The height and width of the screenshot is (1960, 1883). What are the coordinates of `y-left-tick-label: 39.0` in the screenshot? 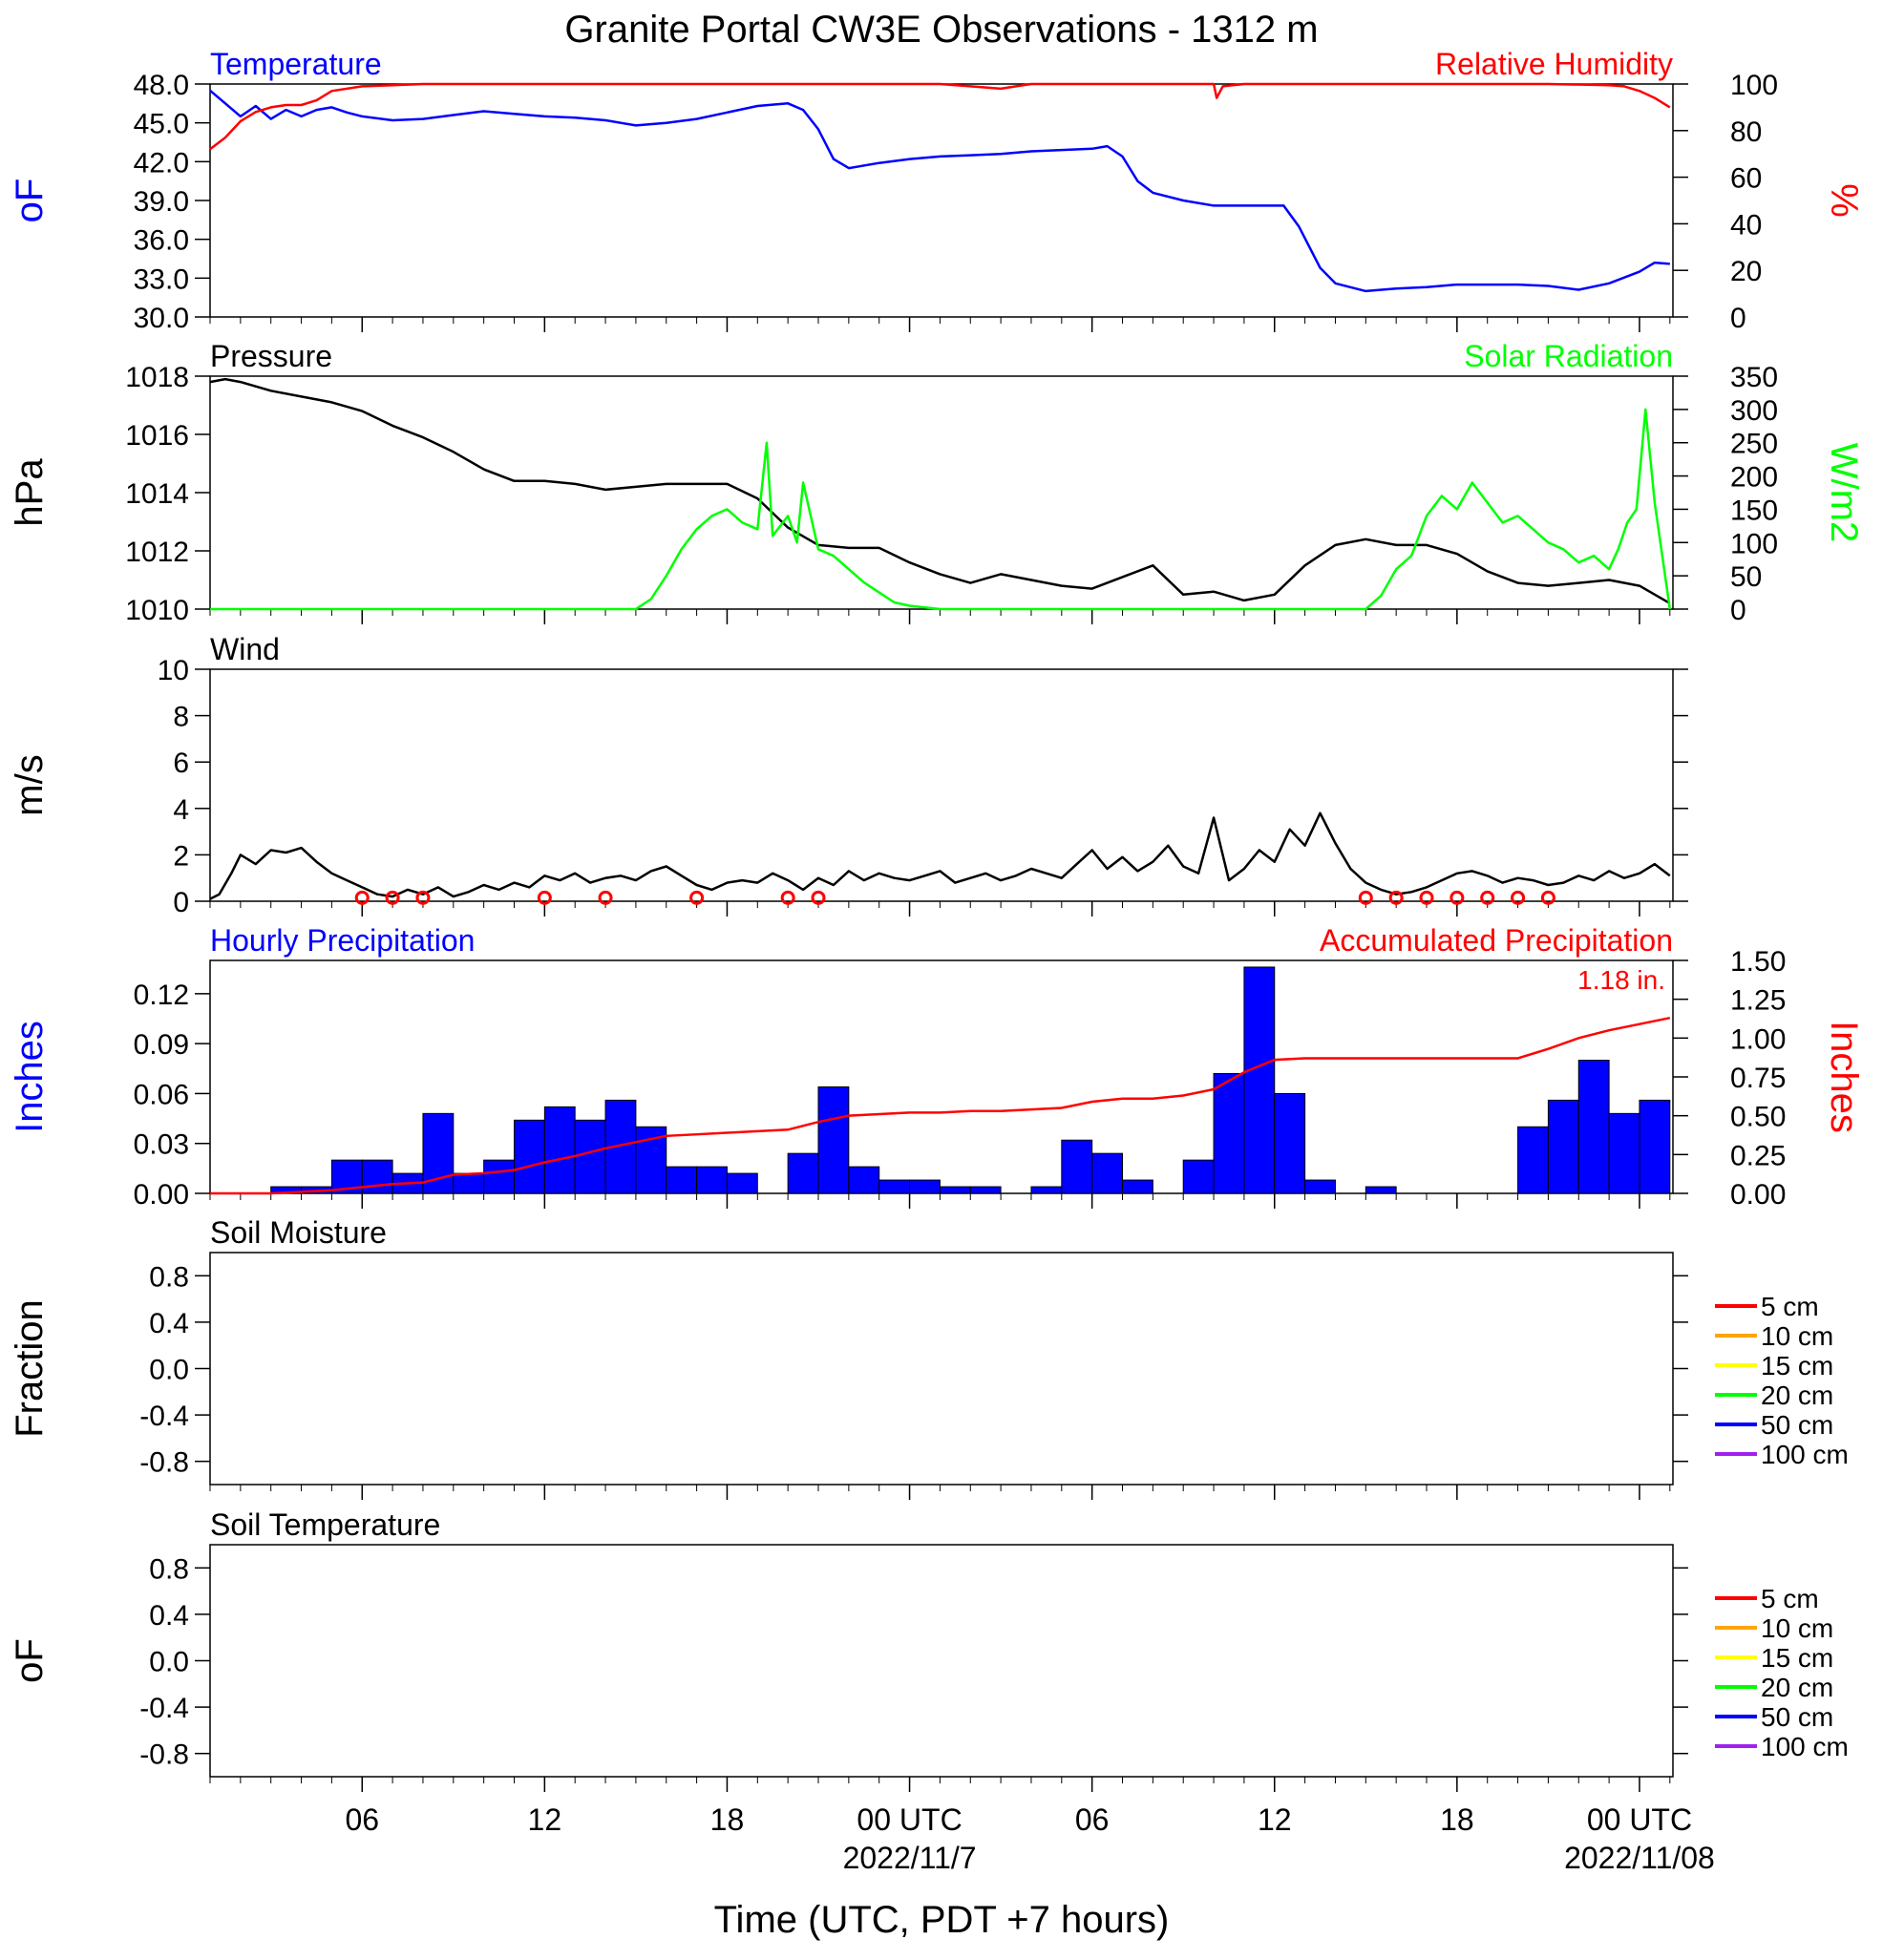 It's located at (161, 202).